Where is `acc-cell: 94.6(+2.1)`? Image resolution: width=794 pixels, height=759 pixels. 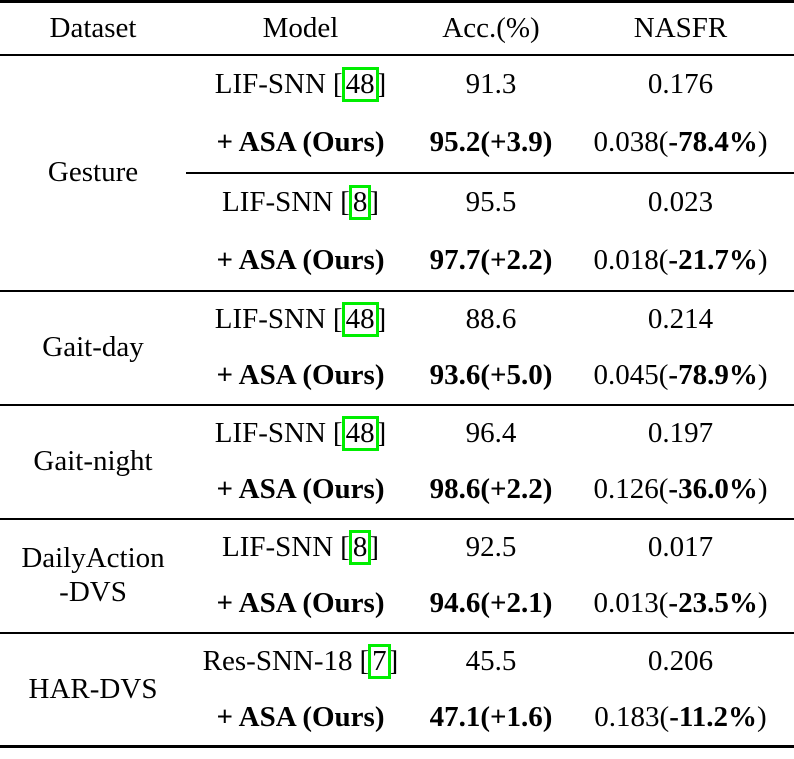 acc-cell: 94.6(+2.1) is located at coordinates (491, 603).